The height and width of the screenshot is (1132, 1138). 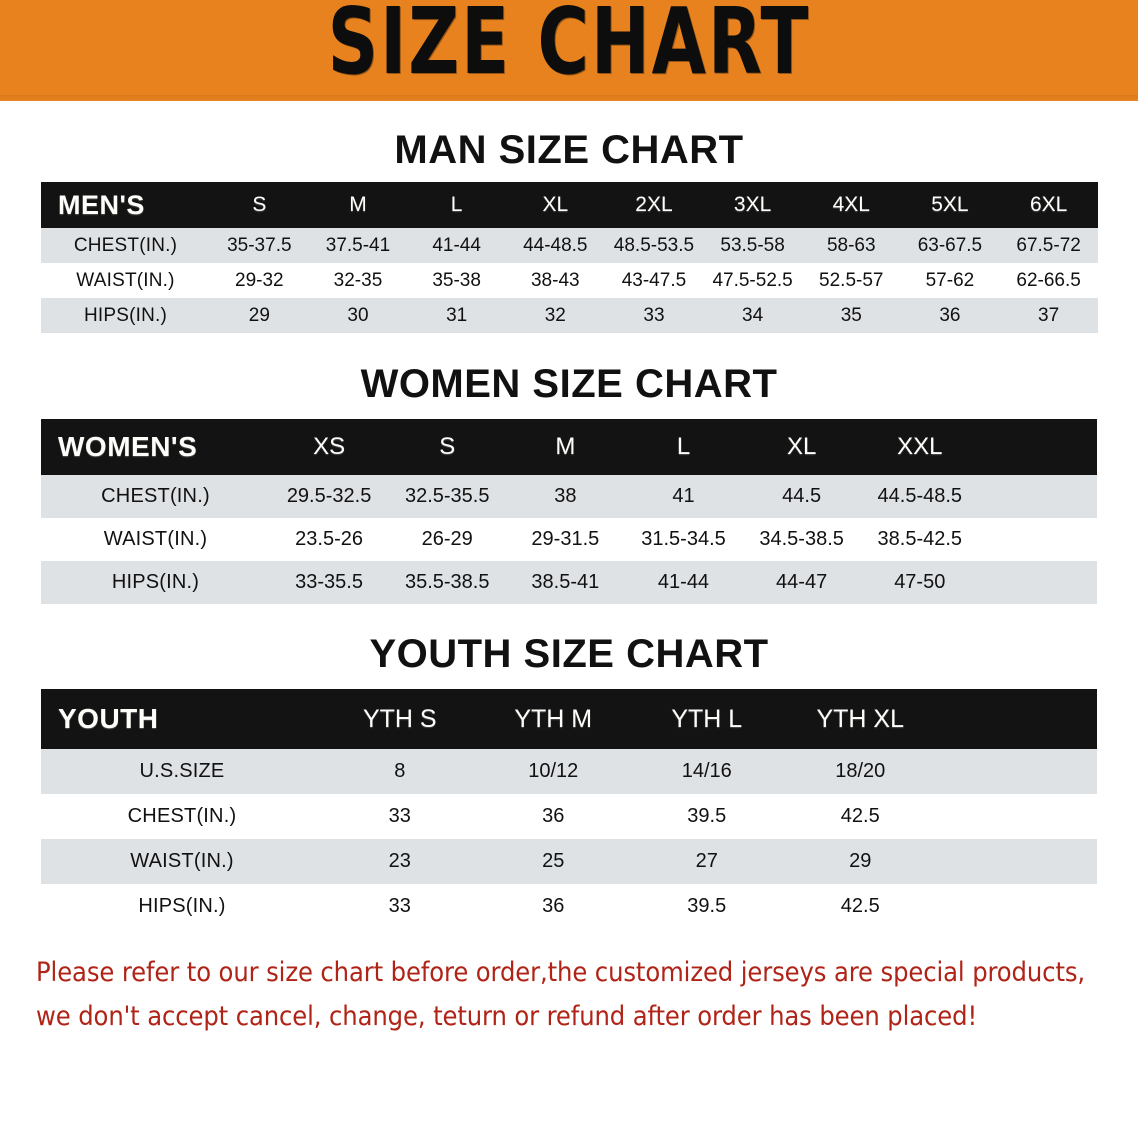 I want to click on man-chest-xl: 44-48.5, so click(x=555, y=245).